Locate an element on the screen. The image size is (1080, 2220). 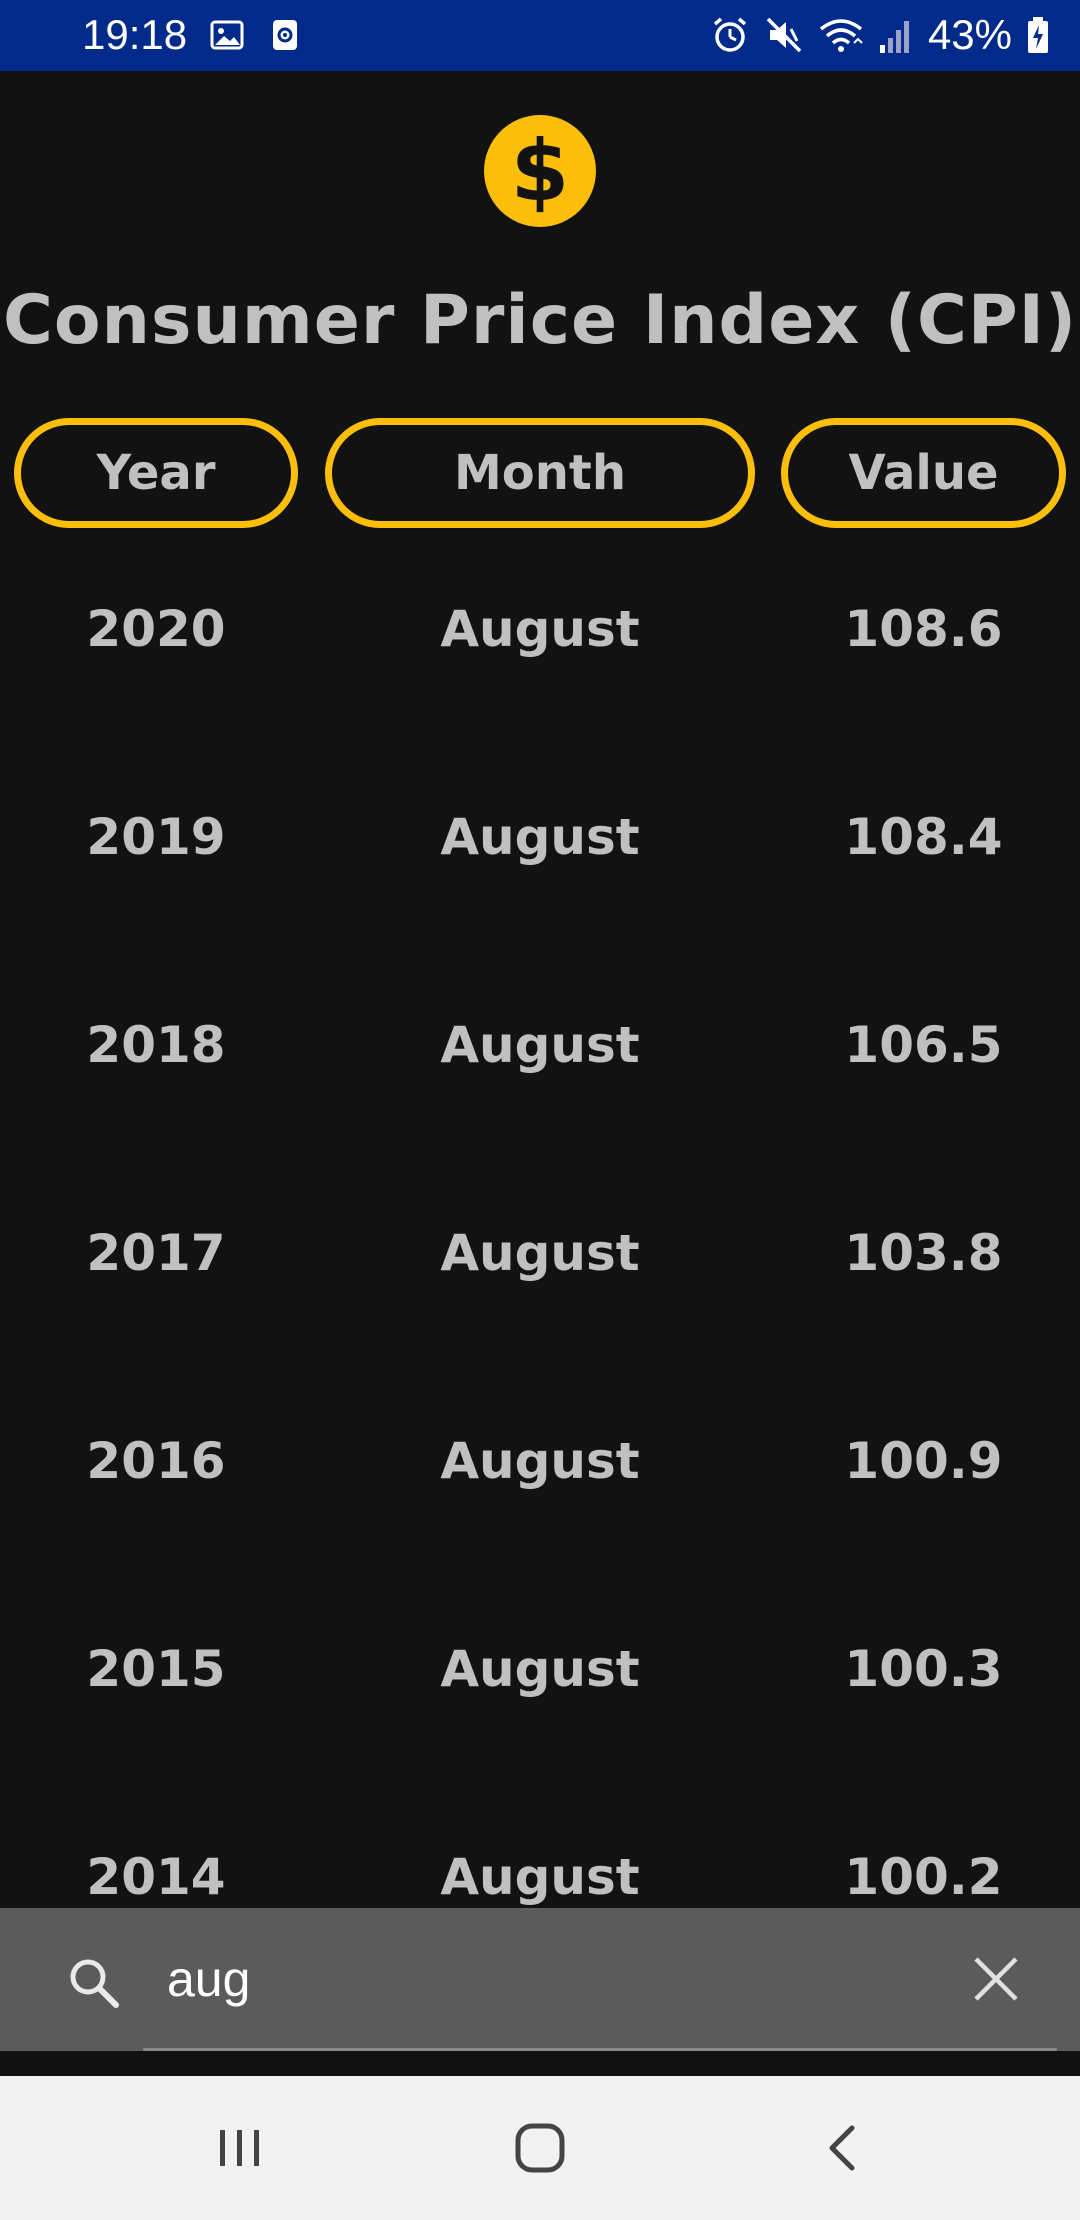
row-value: 100.3 is located at coordinates (923, 1669).